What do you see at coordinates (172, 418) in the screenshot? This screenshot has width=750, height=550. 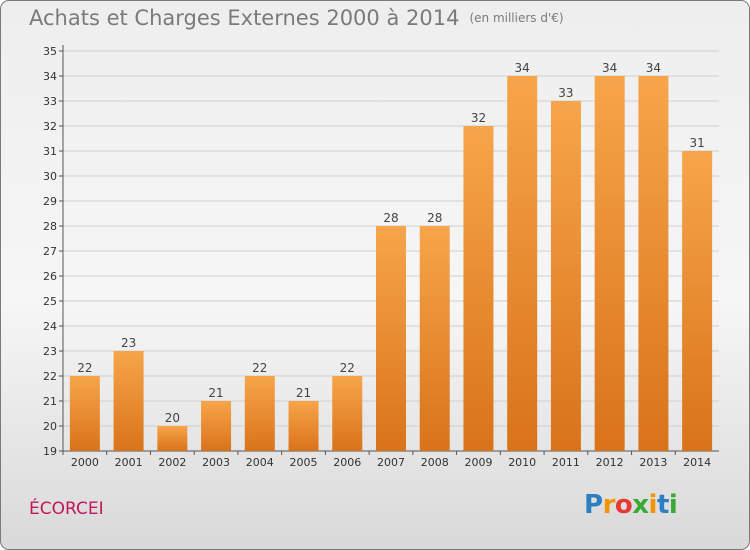 I see `data-label: 20` at bounding box center [172, 418].